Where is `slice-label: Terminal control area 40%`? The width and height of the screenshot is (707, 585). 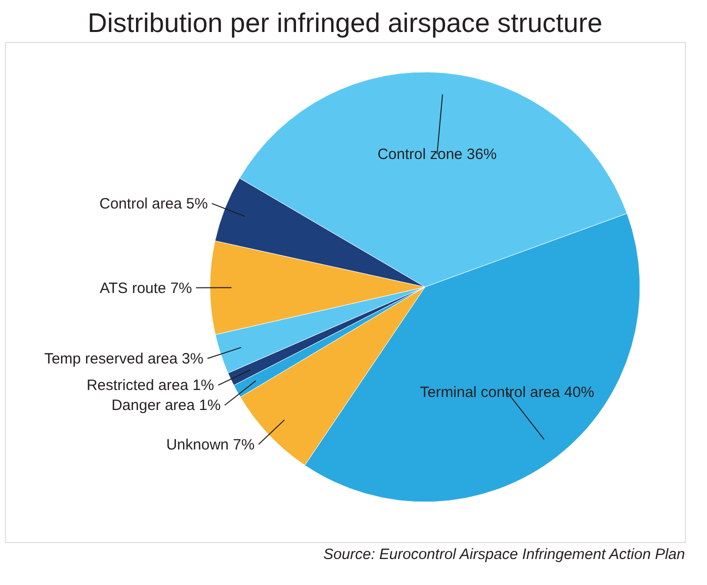
slice-label: Terminal control area 40% is located at coordinates (507, 393).